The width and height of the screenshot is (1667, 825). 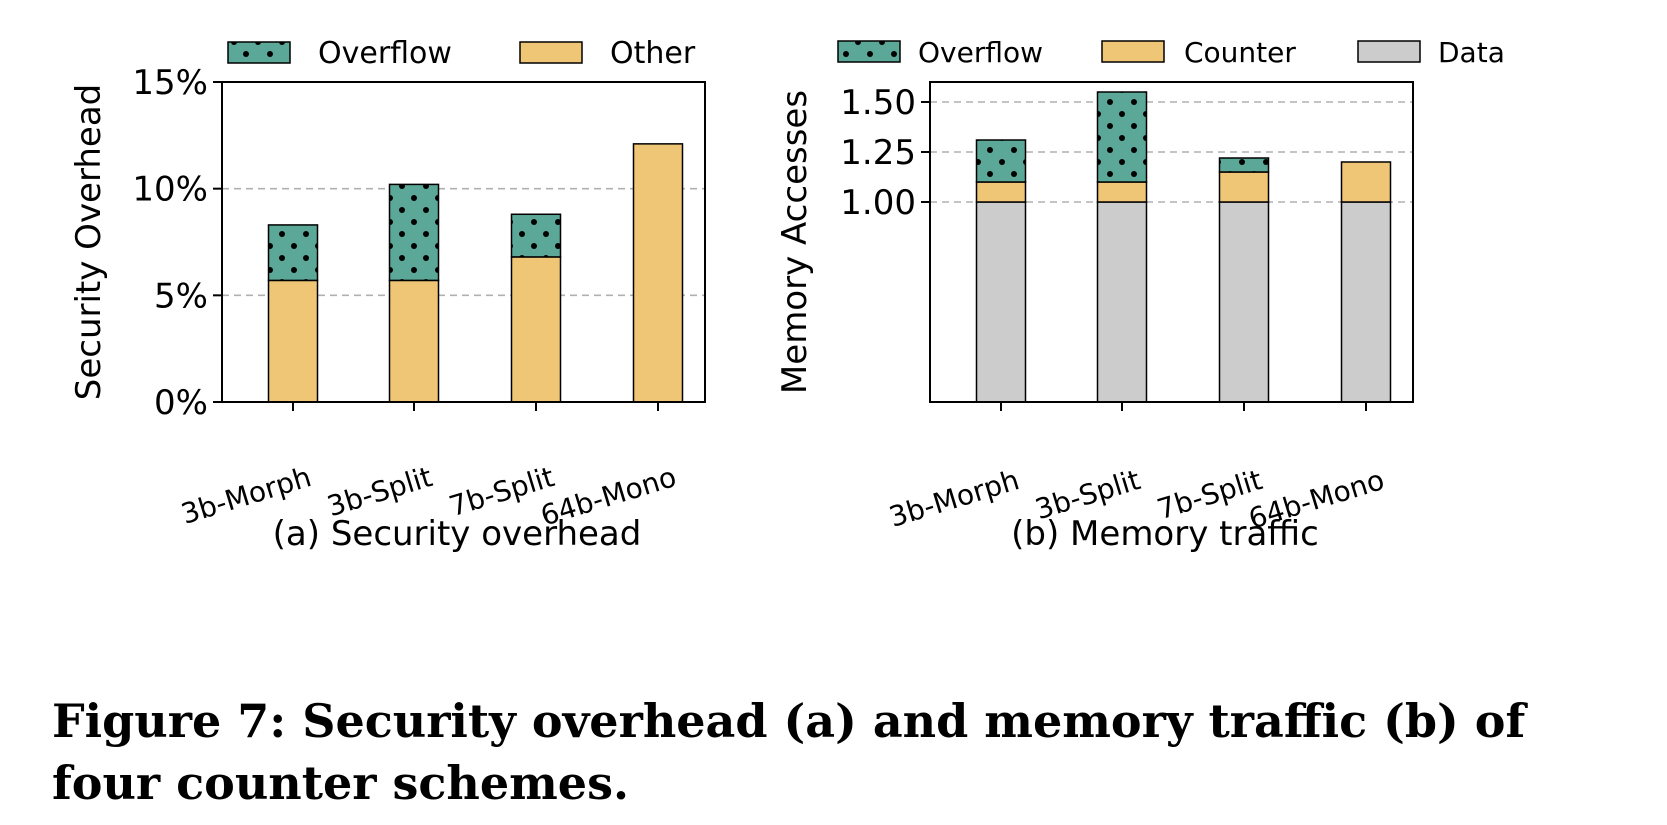 I want to click on legend-label-data: Data, so click(x=1471, y=52).